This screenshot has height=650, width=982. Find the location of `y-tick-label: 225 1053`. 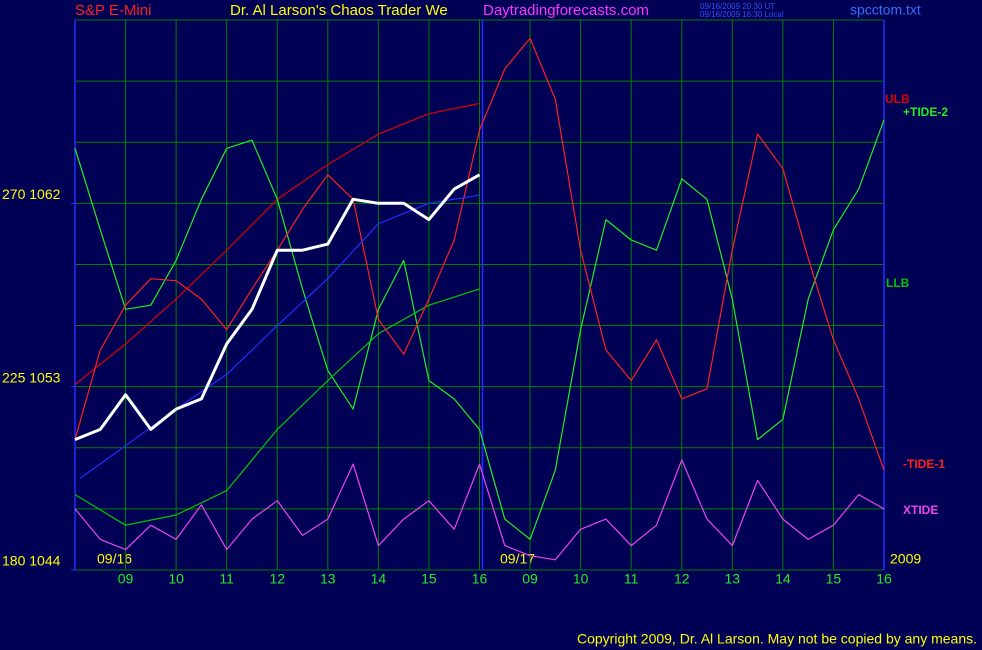

y-tick-label: 225 1053 is located at coordinates (31, 377).